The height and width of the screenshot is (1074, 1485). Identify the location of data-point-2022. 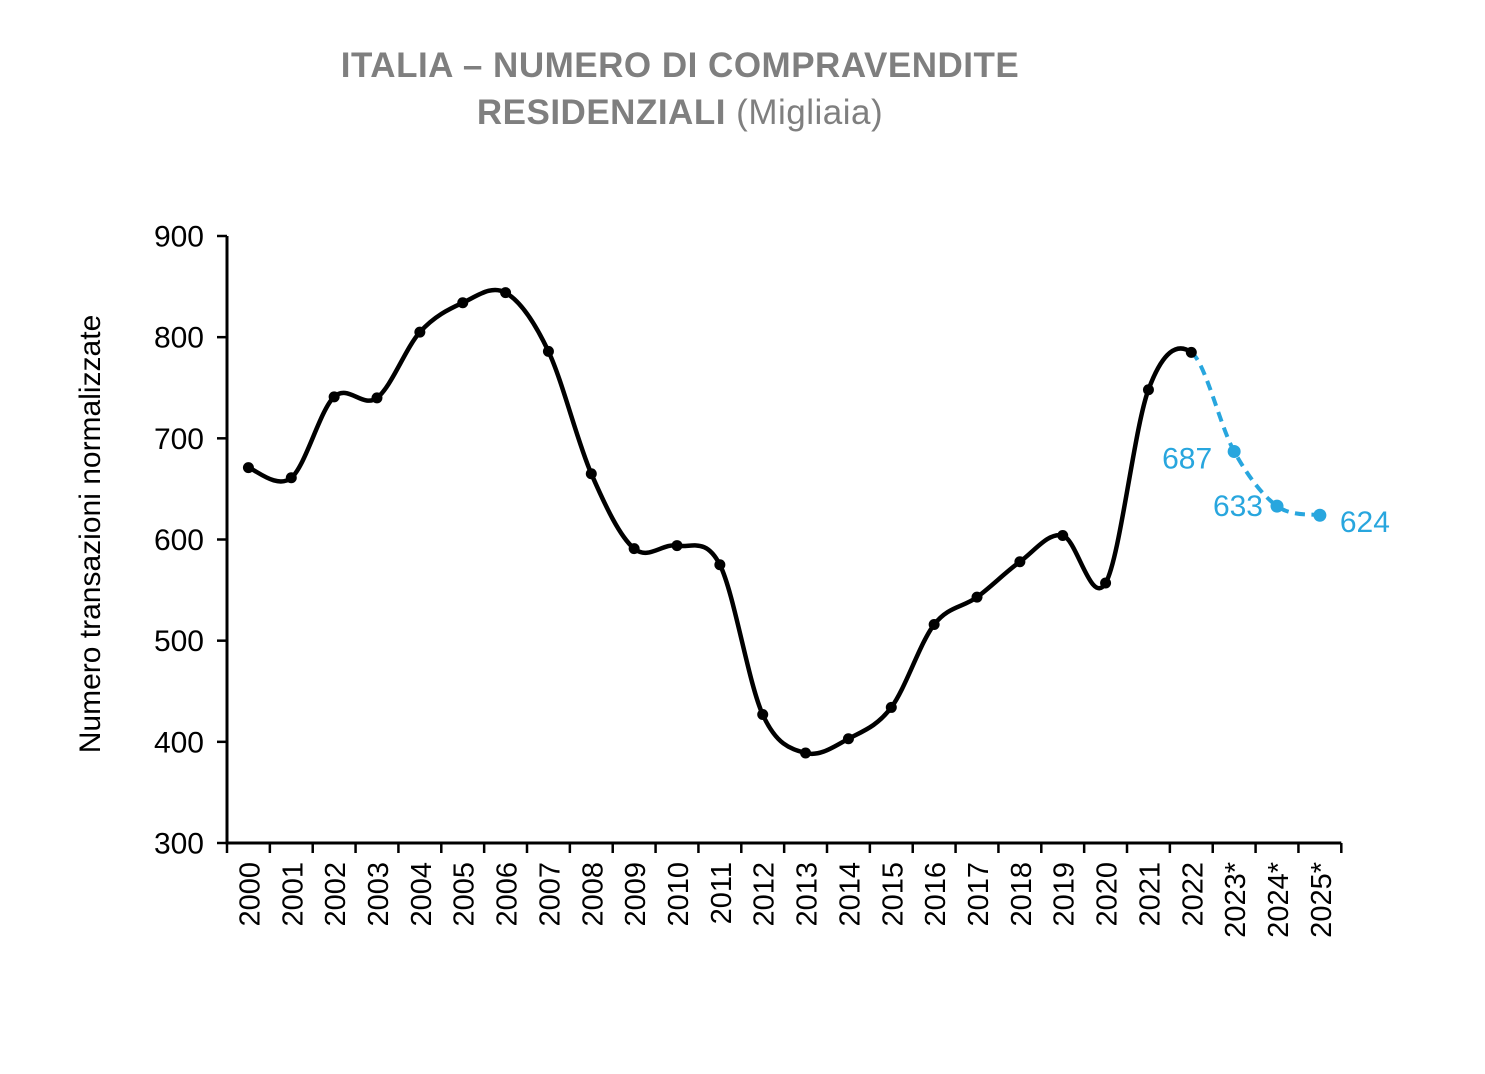
(1191, 352).